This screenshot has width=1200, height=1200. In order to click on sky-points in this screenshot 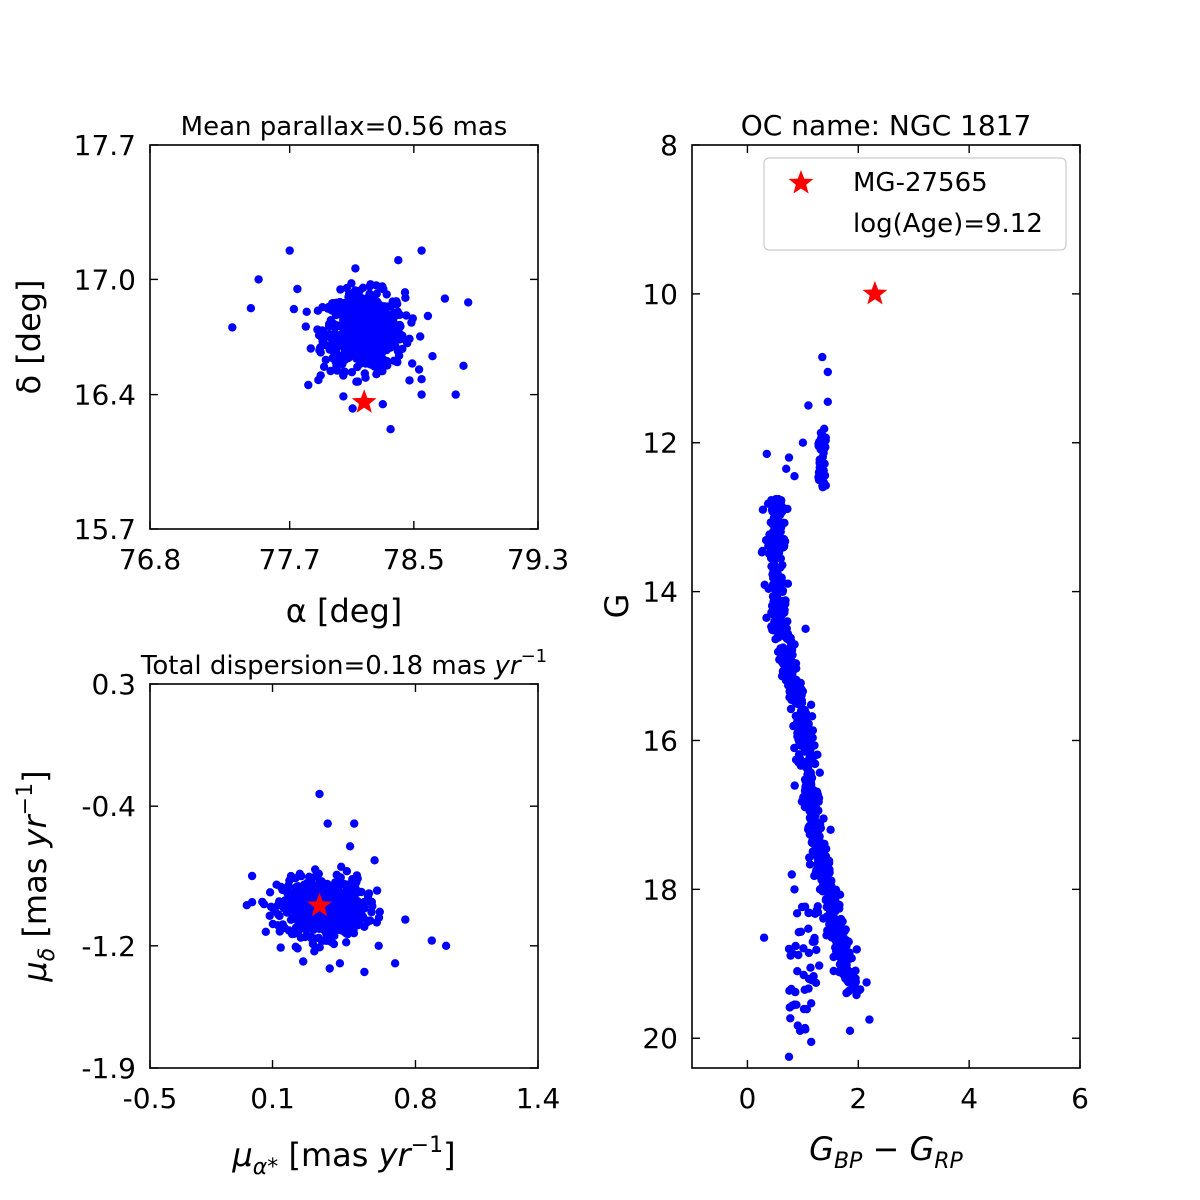, I will do `click(350, 340)`.